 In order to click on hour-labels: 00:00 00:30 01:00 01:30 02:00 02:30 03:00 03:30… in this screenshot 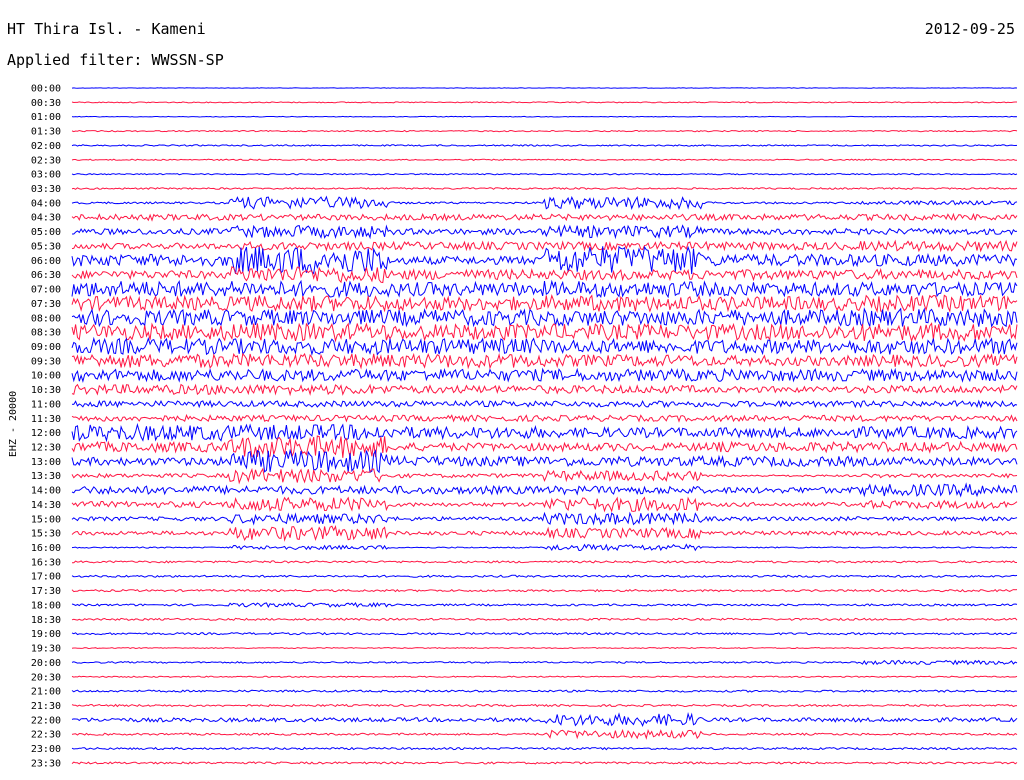, I will do `click(46, 427)`.